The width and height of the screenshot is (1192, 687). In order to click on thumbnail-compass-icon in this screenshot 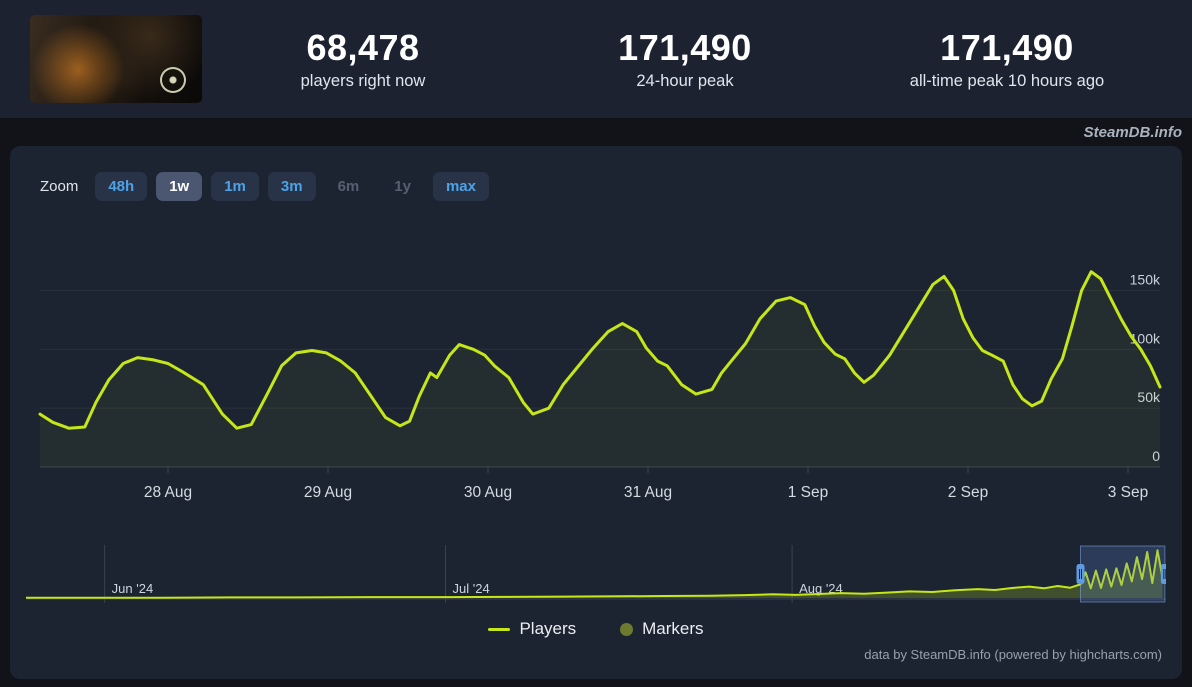, I will do `click(173, 80)`.